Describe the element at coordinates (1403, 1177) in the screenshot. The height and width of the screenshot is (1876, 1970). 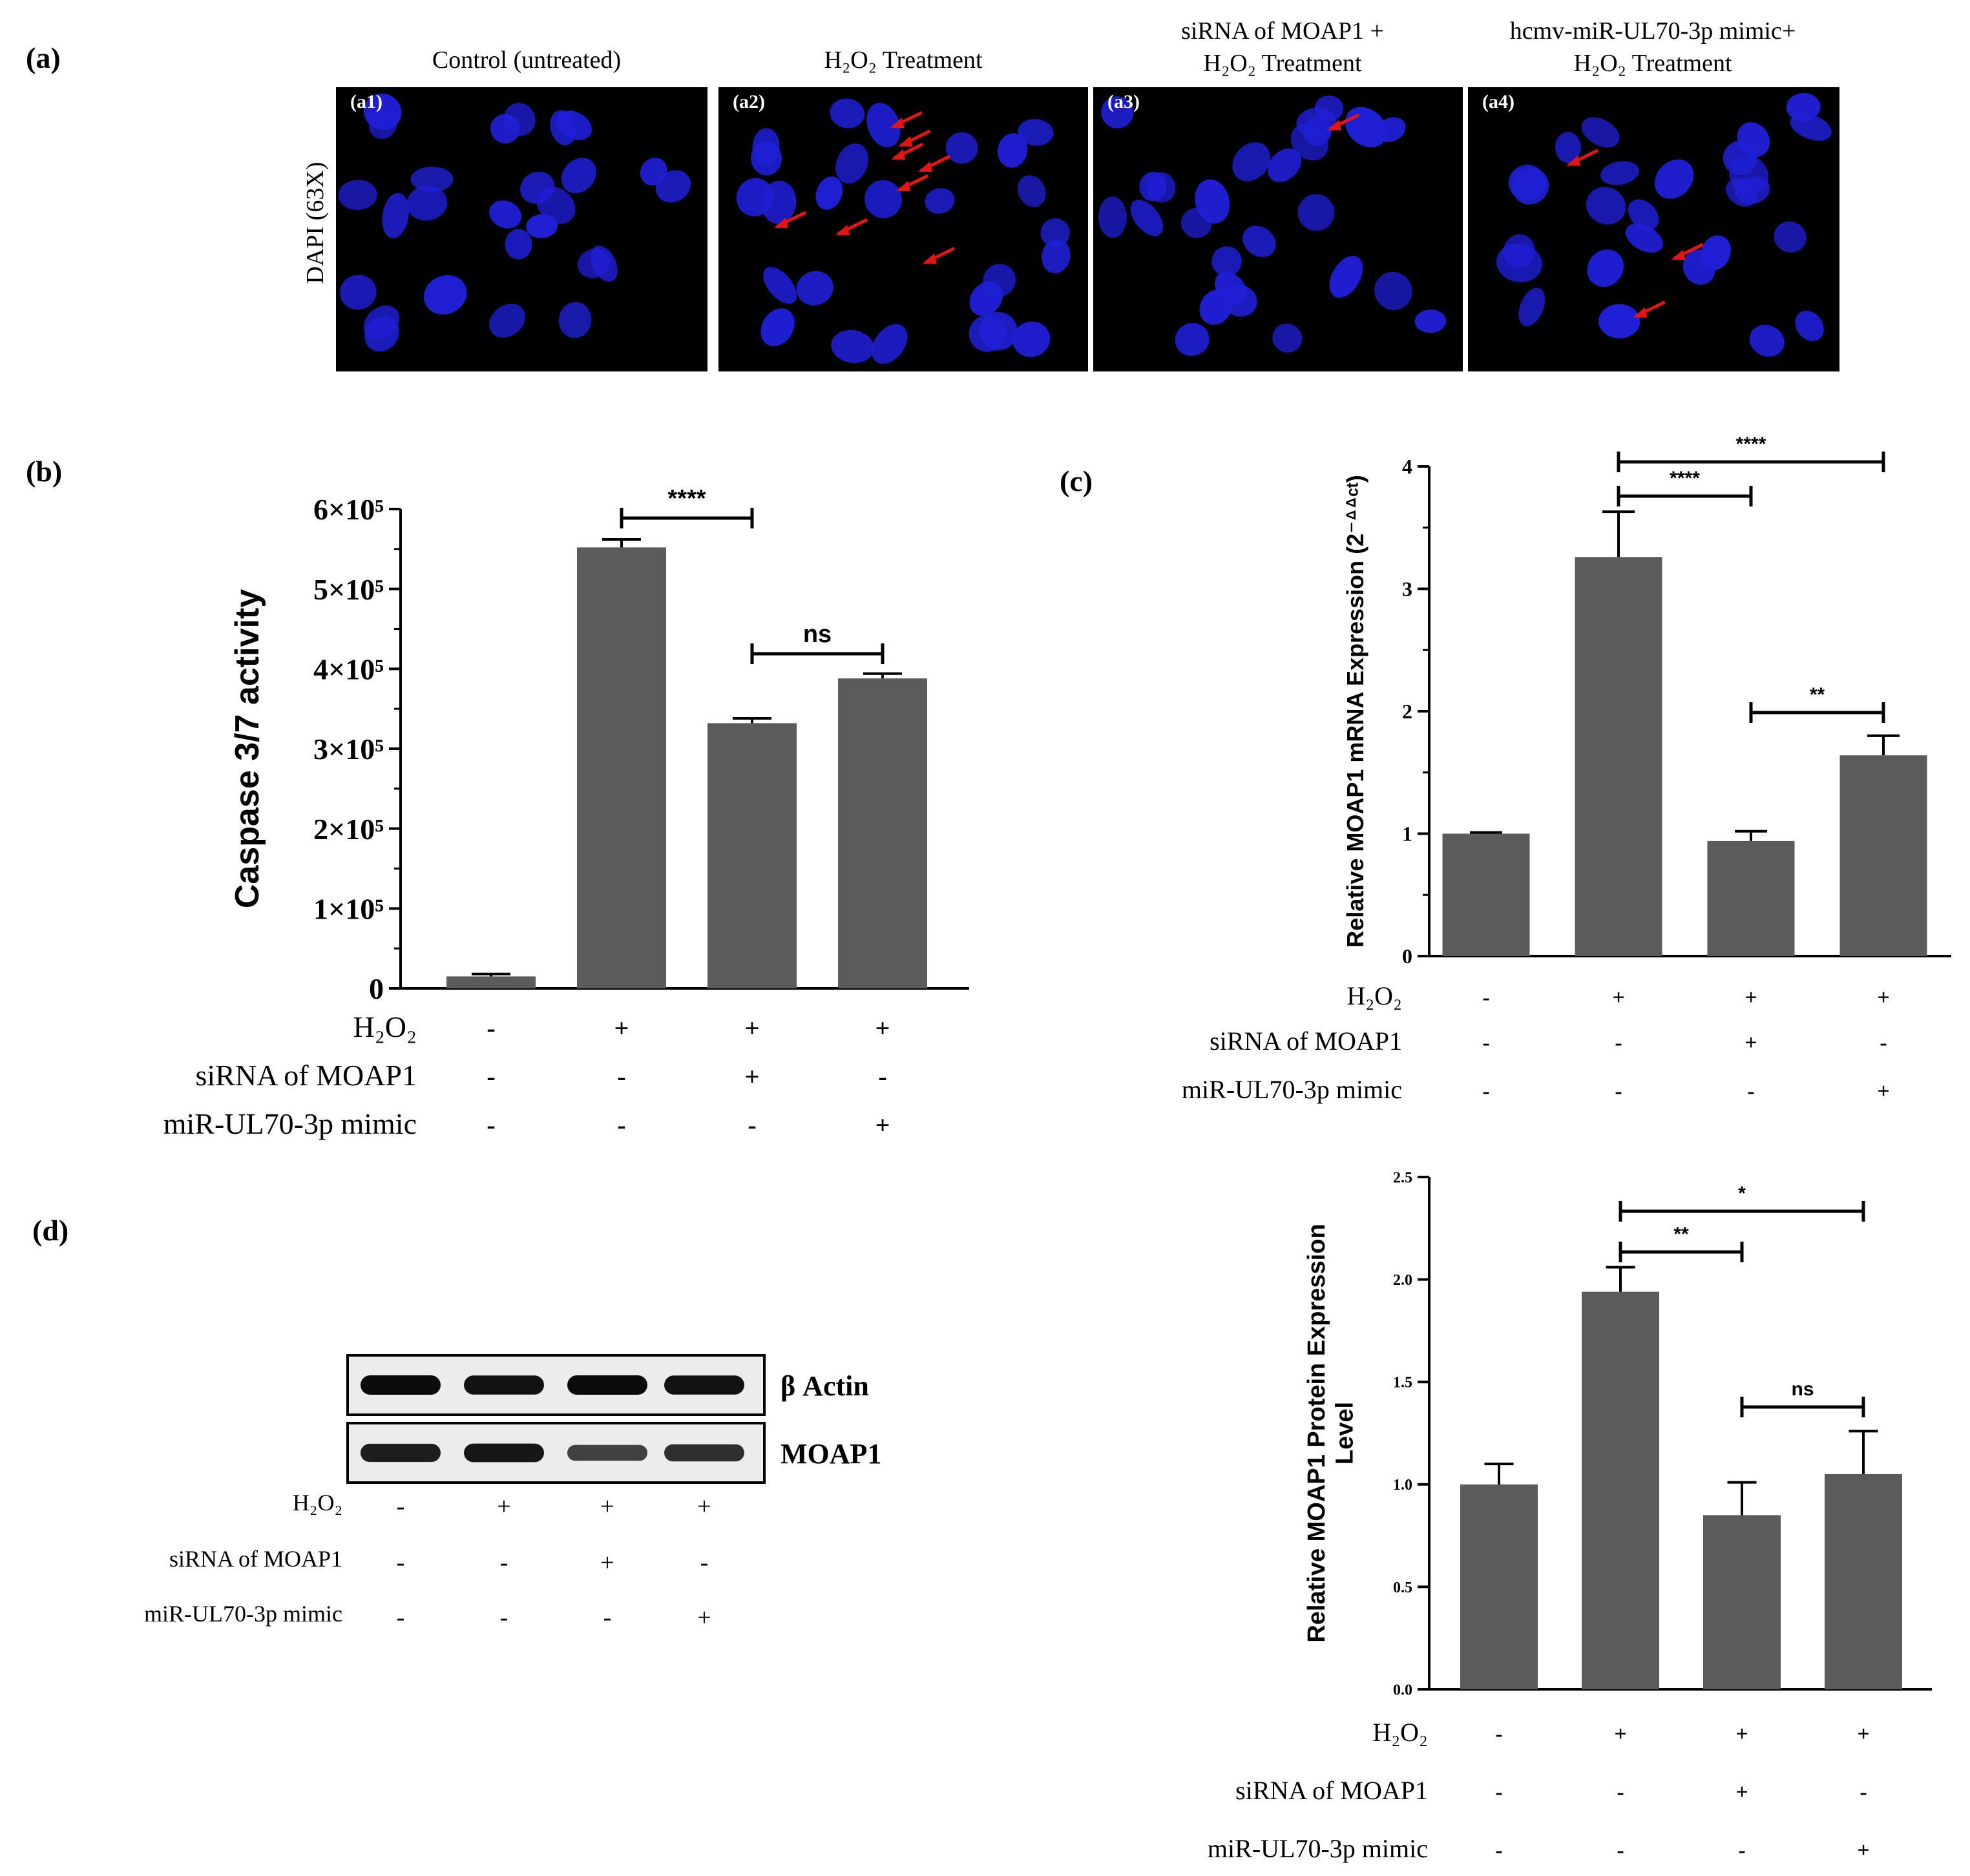
I see `y-tick-label: 2.5` at that location.